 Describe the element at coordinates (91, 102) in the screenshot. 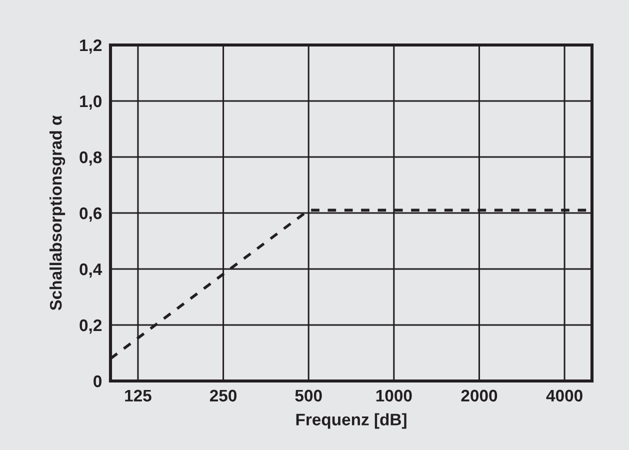

I see `y-tick-label: 1,0` at that location.